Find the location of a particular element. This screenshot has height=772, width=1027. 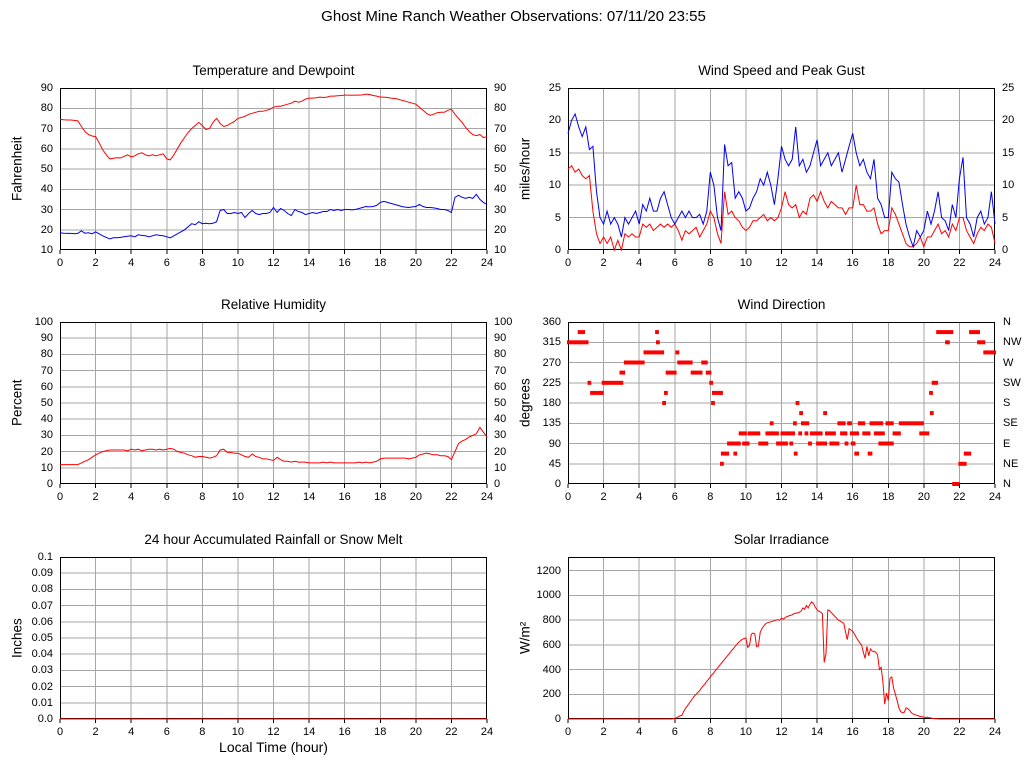

chart-title-solar-irradiance: Solar Irradiance is located at coordinates (781, 539).